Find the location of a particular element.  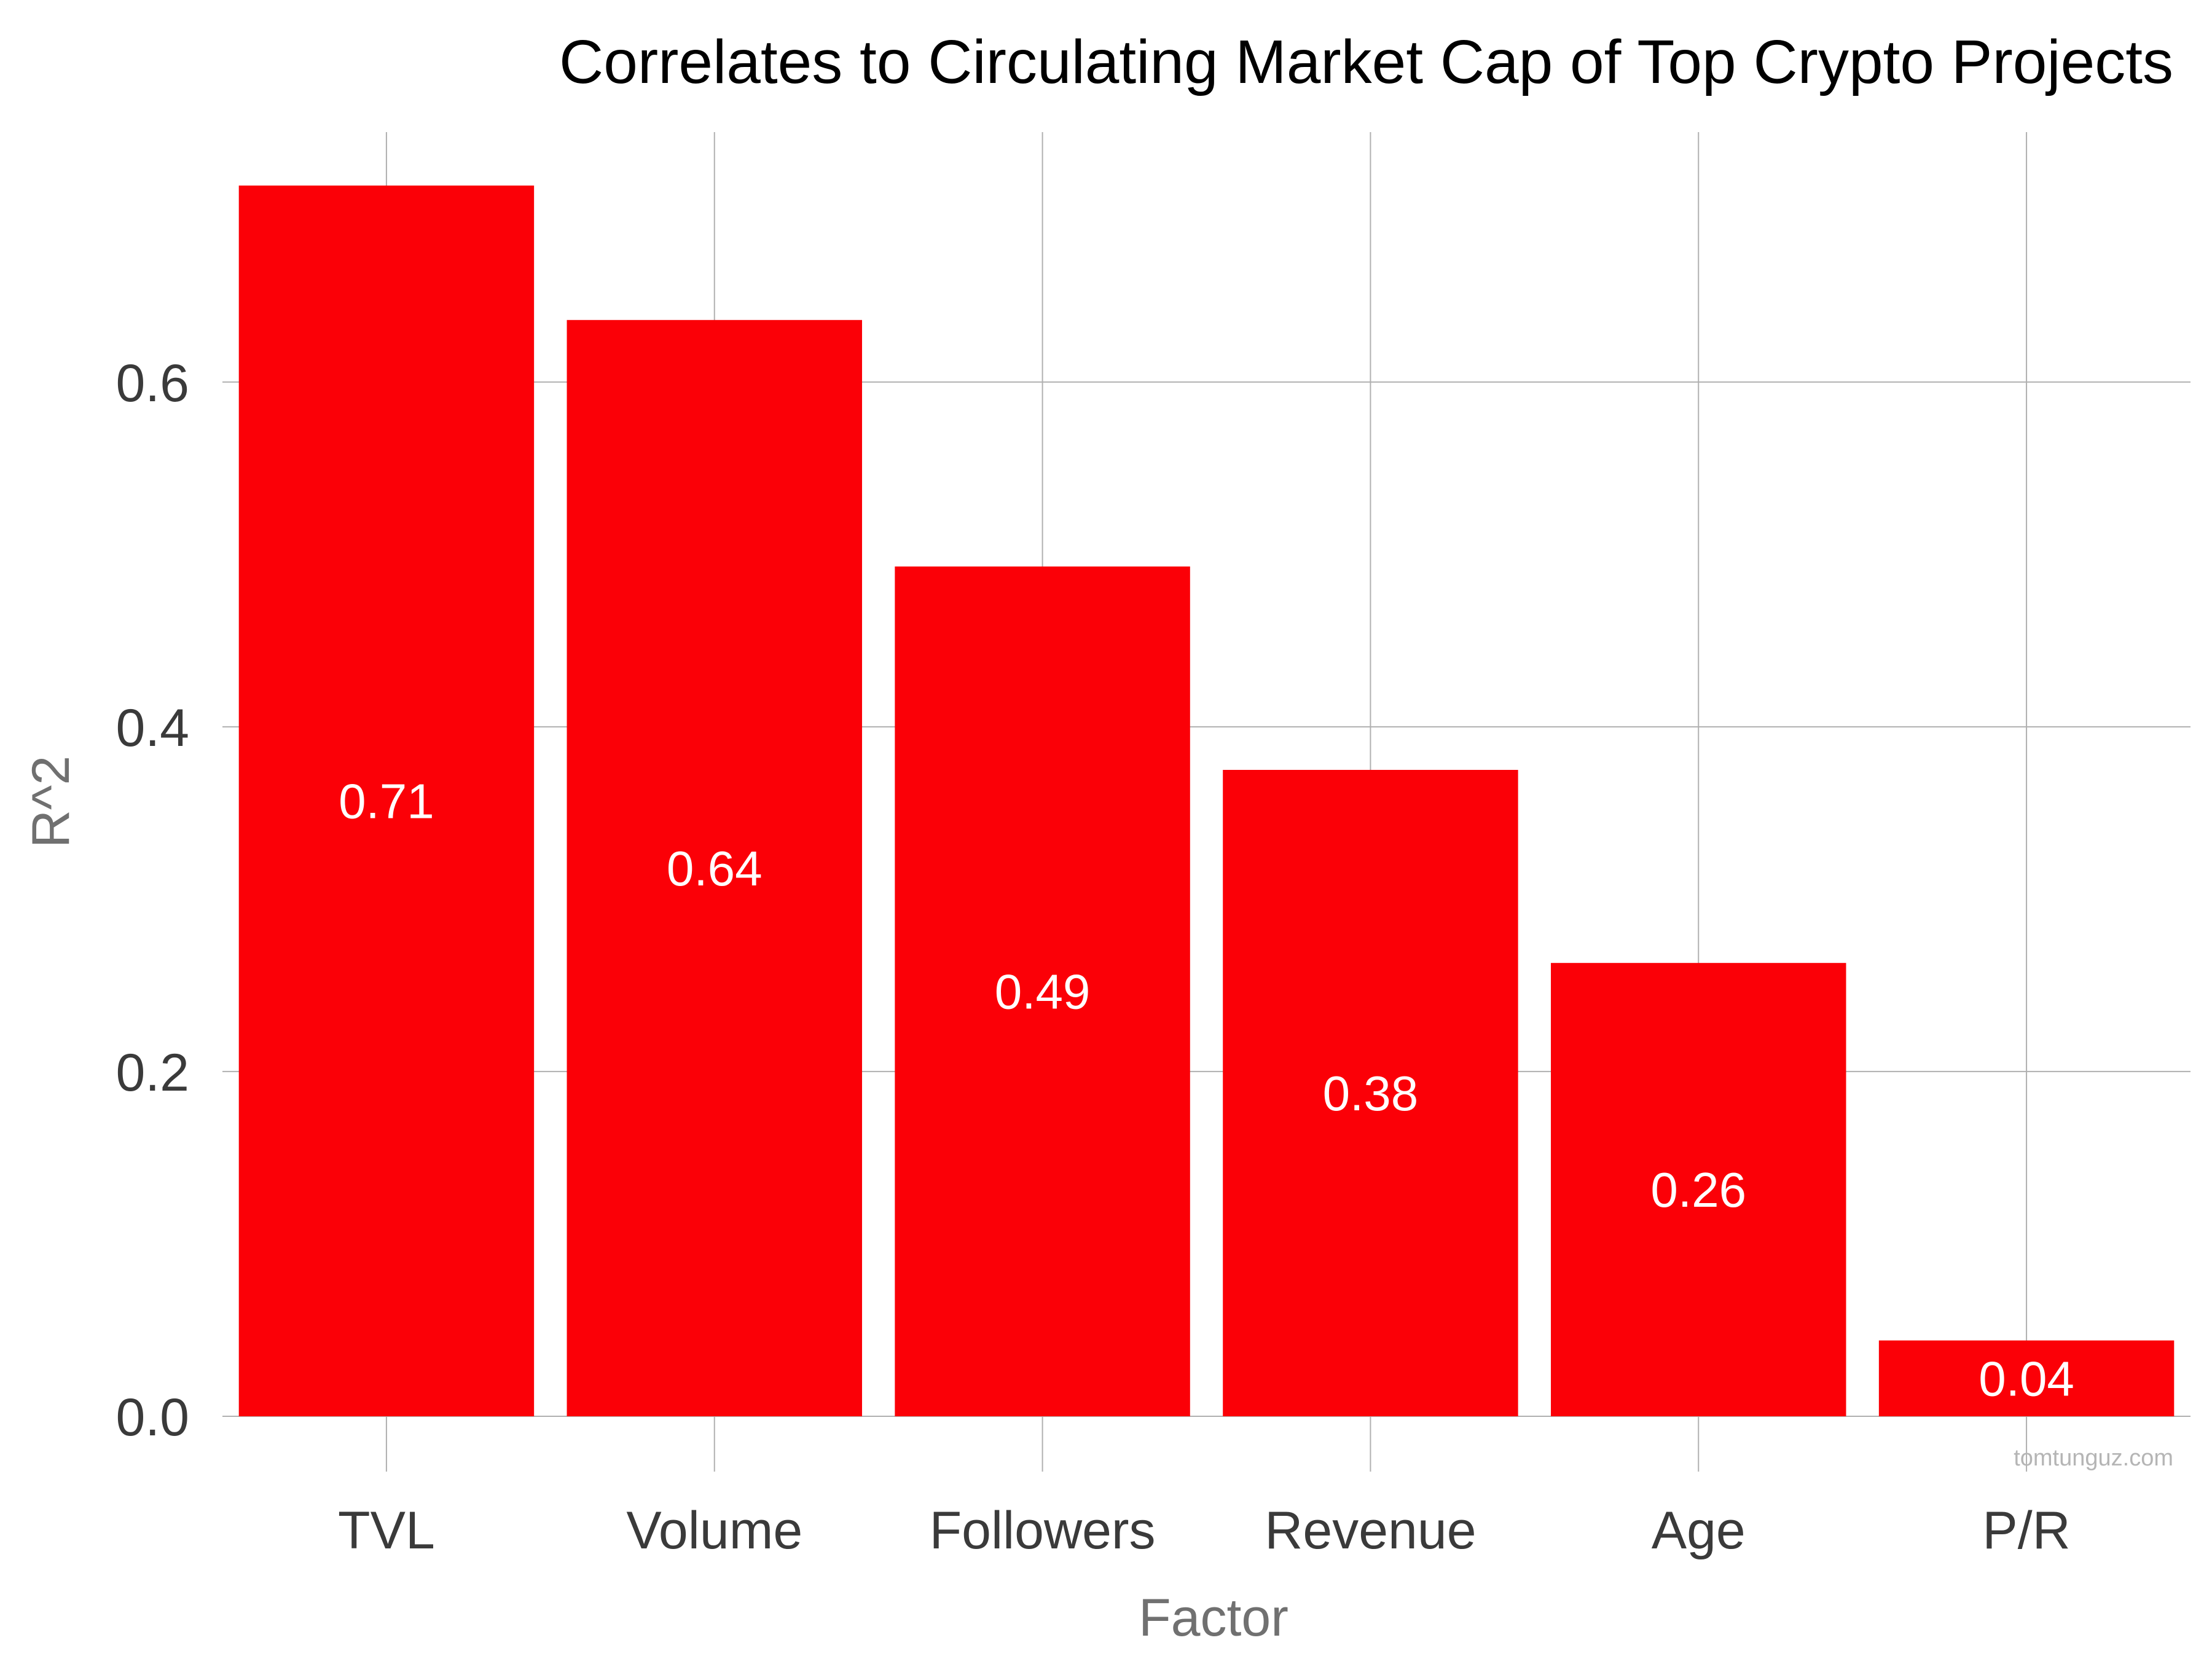

y-tick-label: 0.6 is located at coordinates (152, 383).